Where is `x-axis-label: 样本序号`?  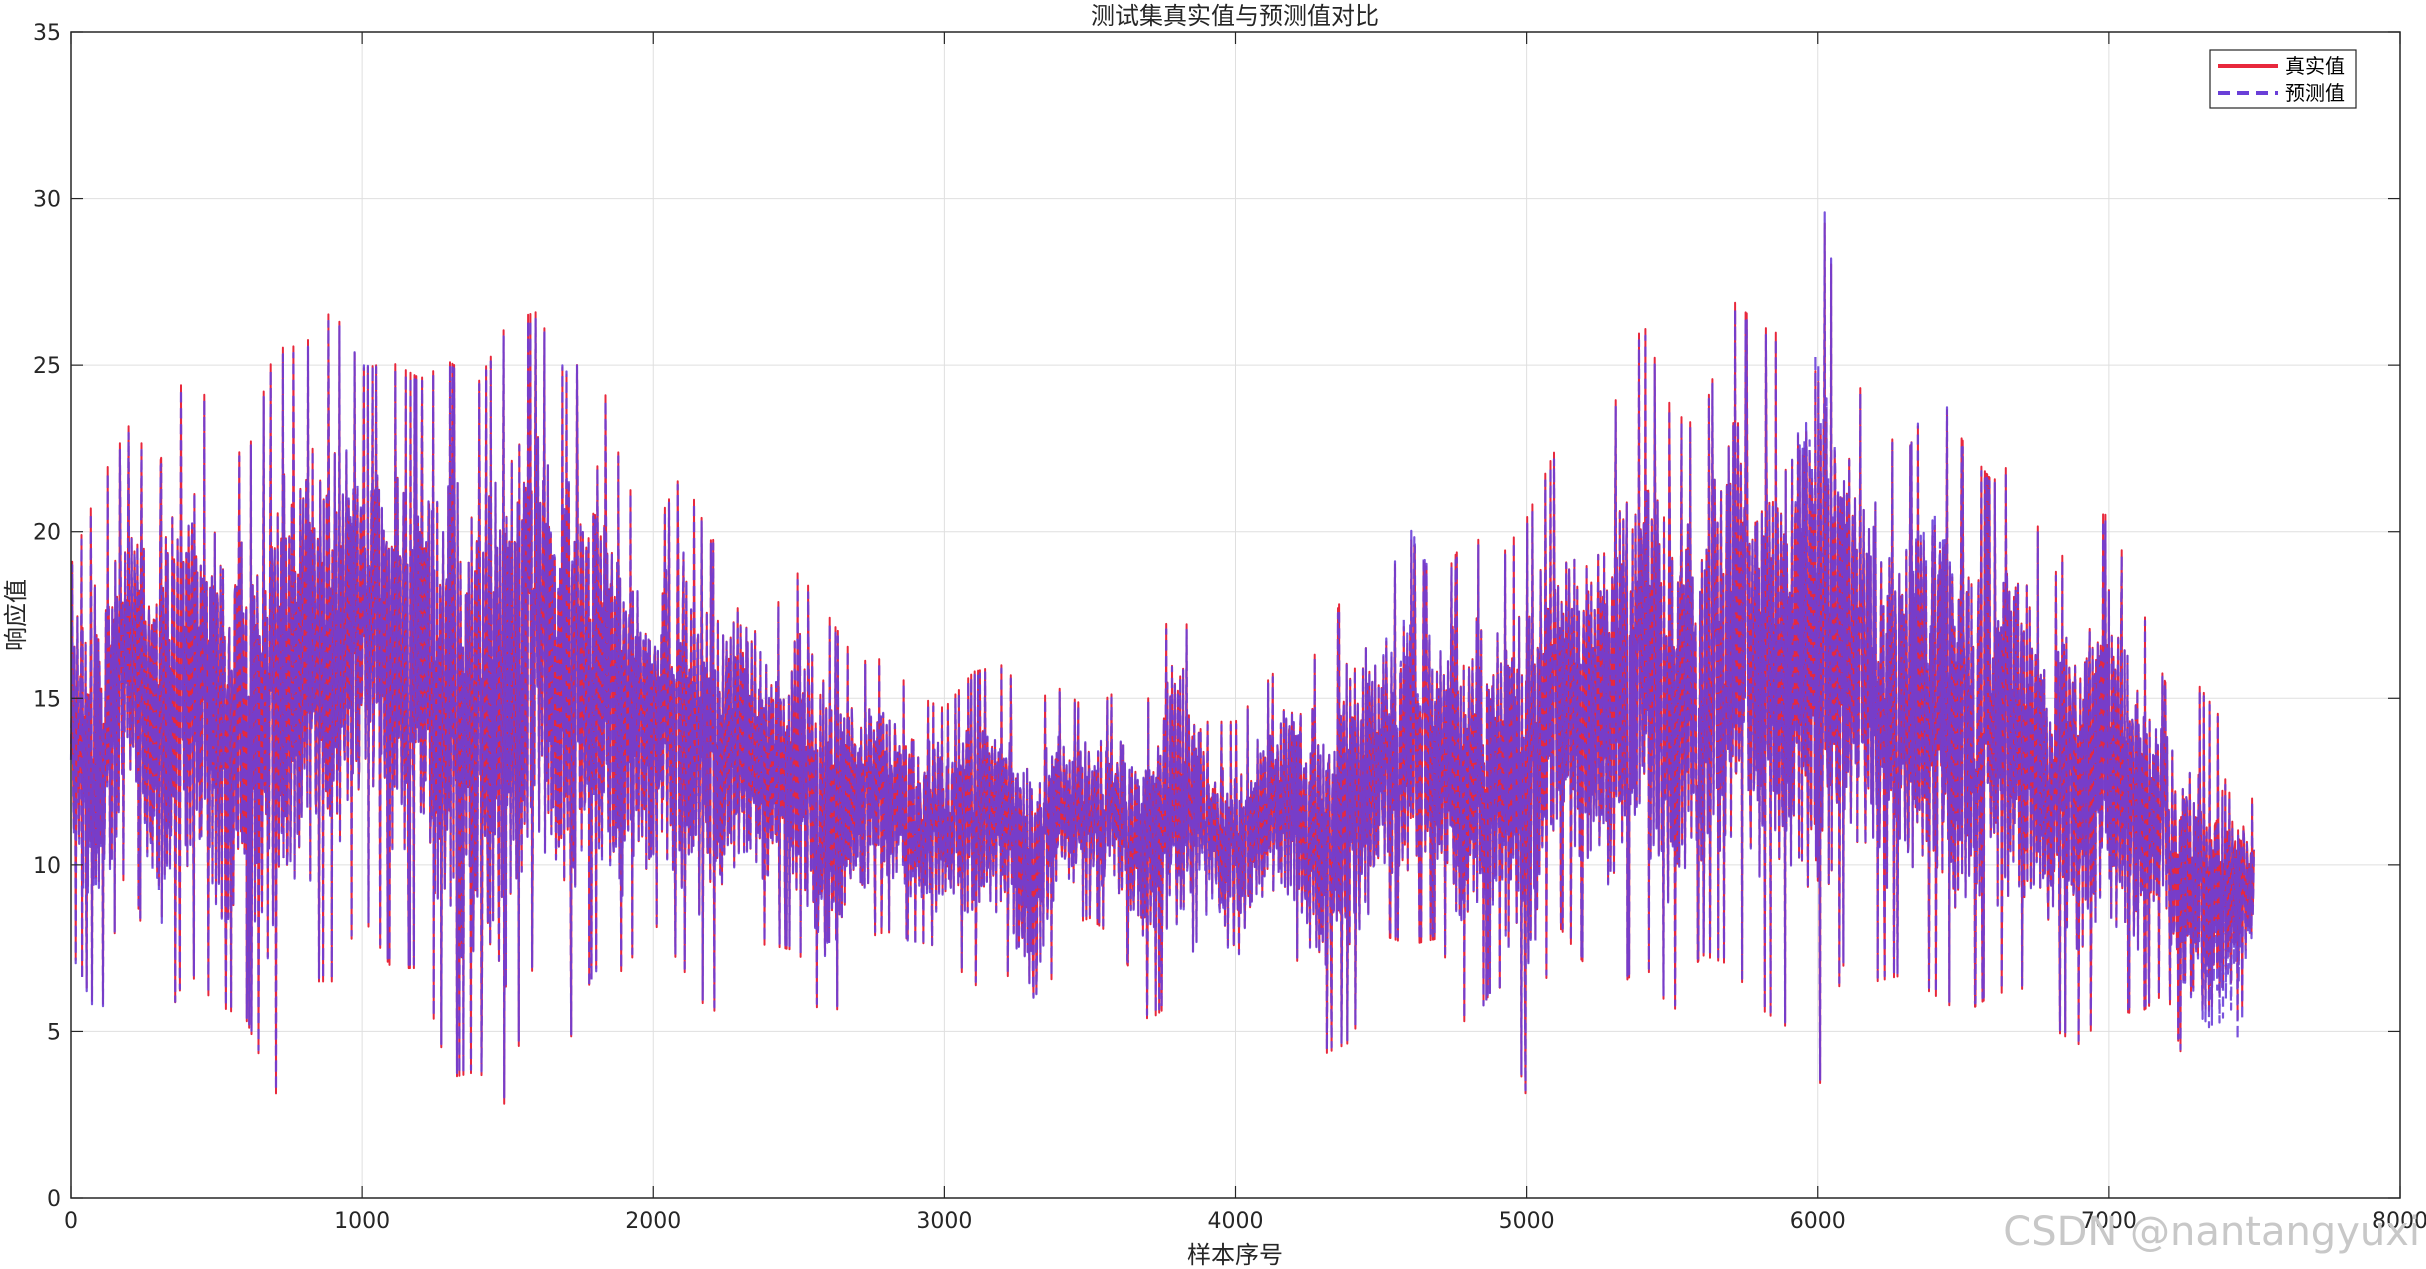
x-axis-label: 样本序号 is located at coordinates (1235, 1255).